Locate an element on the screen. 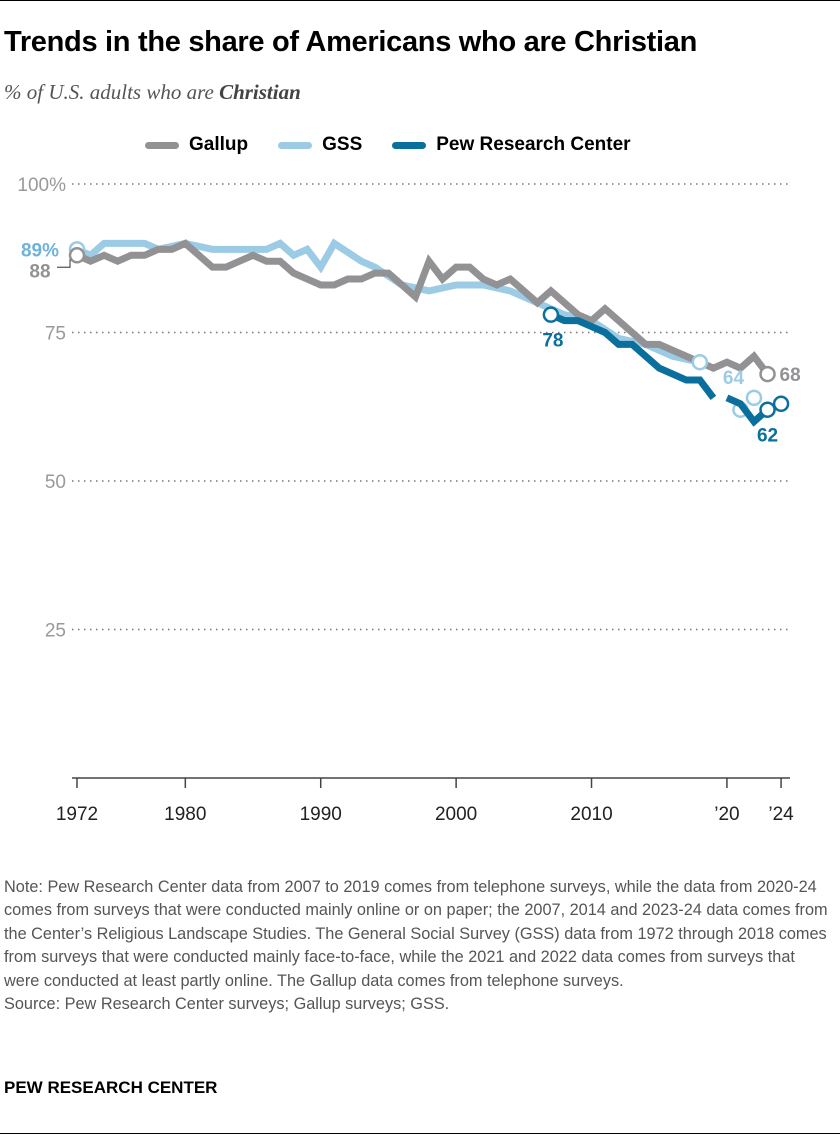 This screenshot has width=840, height=1136. subtitle-bold: Christian is located at coordinates (260, 92).